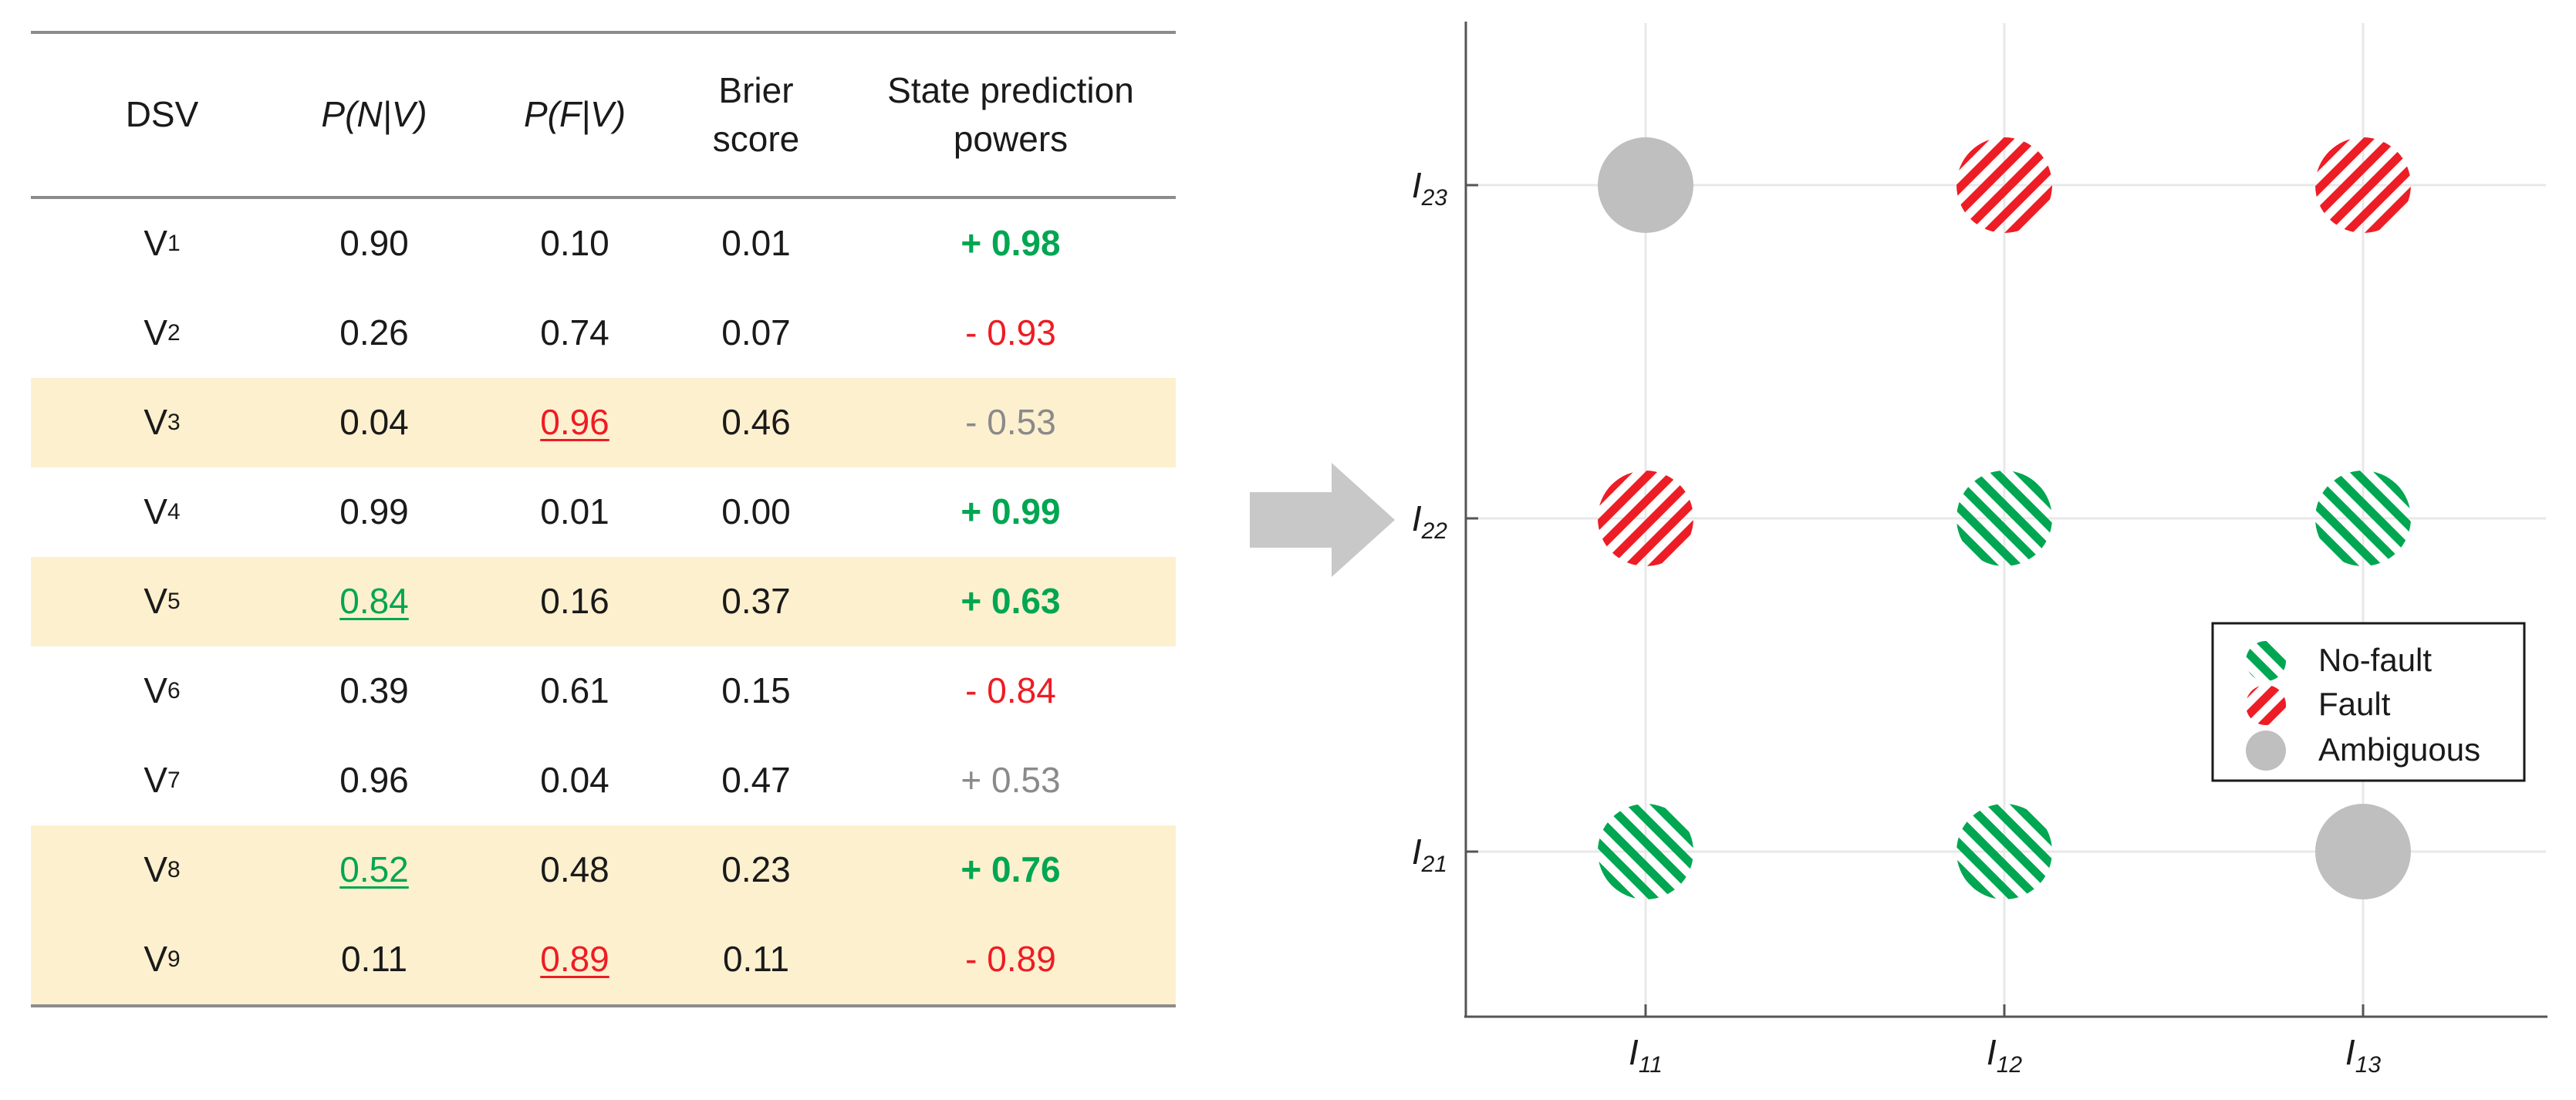 The image size is (2576, 1100). I want to click on point-no-fault-i11-i21, so click(1645, 851).